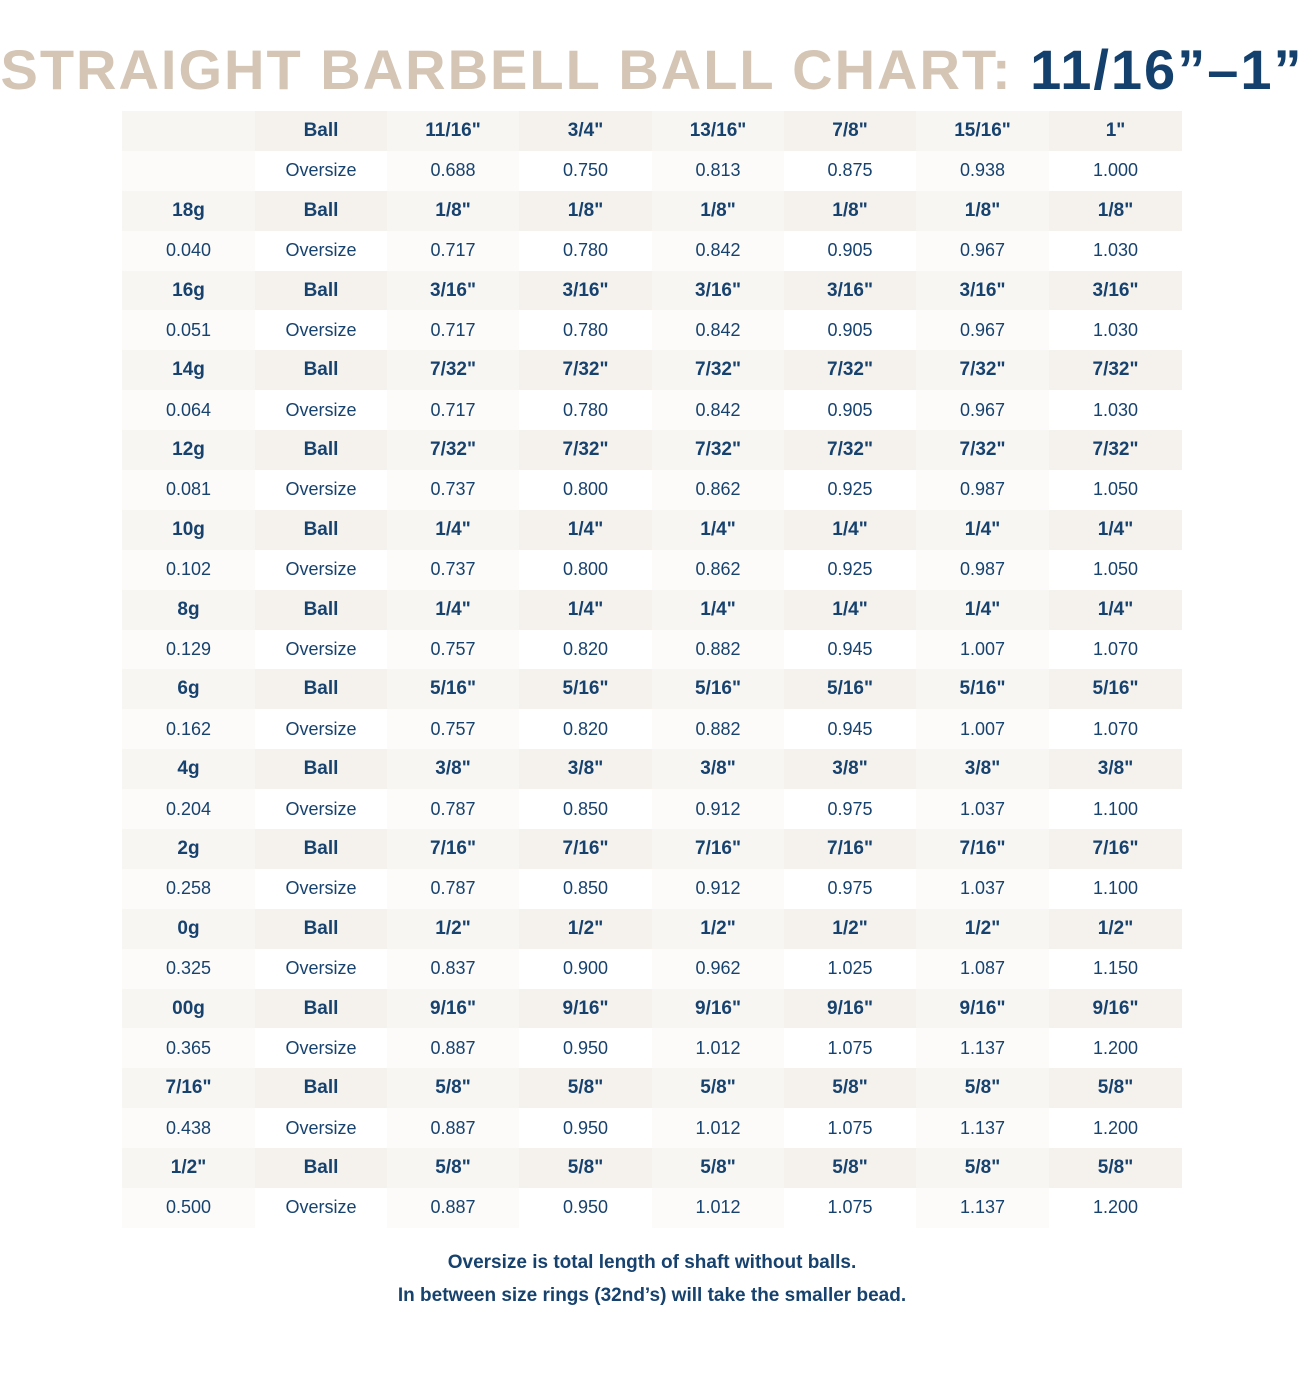 Image resolution: width=1304 pixels, height=1375 pixels. What do you see at coordinates (188, 849) in the screenshot?
I see `gauge-cell: 2g` at bounding box center [188, 849].